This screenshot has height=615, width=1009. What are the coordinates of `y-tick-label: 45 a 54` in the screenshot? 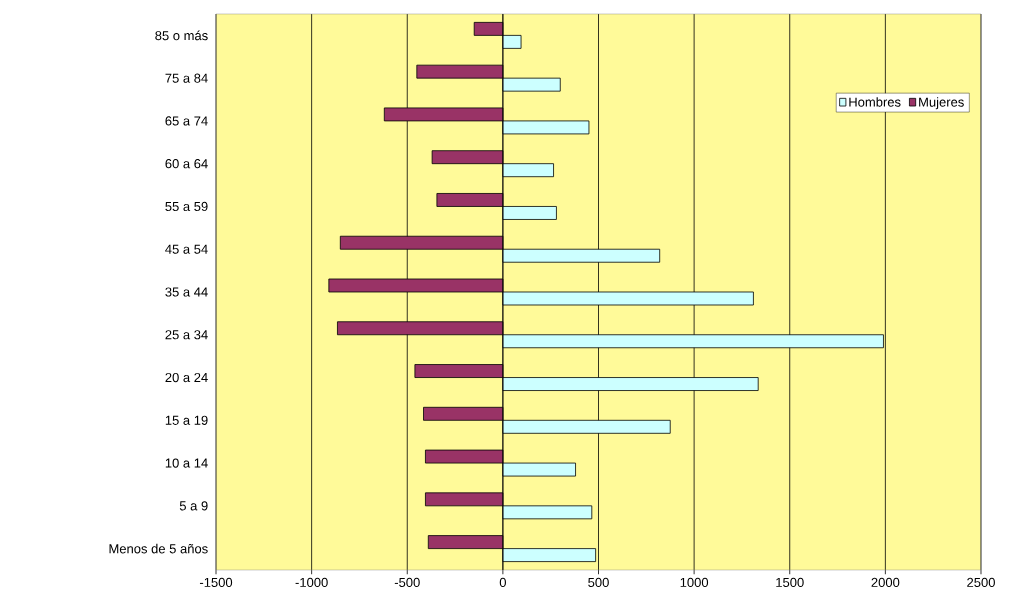 It's located at (186, 249).